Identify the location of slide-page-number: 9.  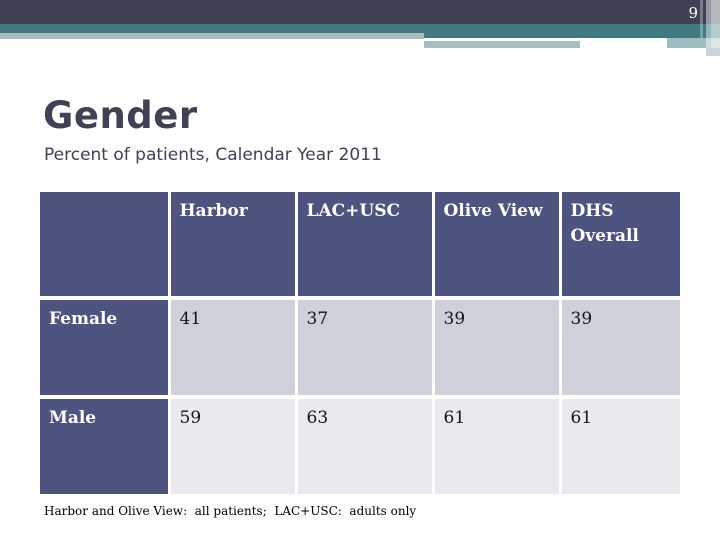
(693, 13).